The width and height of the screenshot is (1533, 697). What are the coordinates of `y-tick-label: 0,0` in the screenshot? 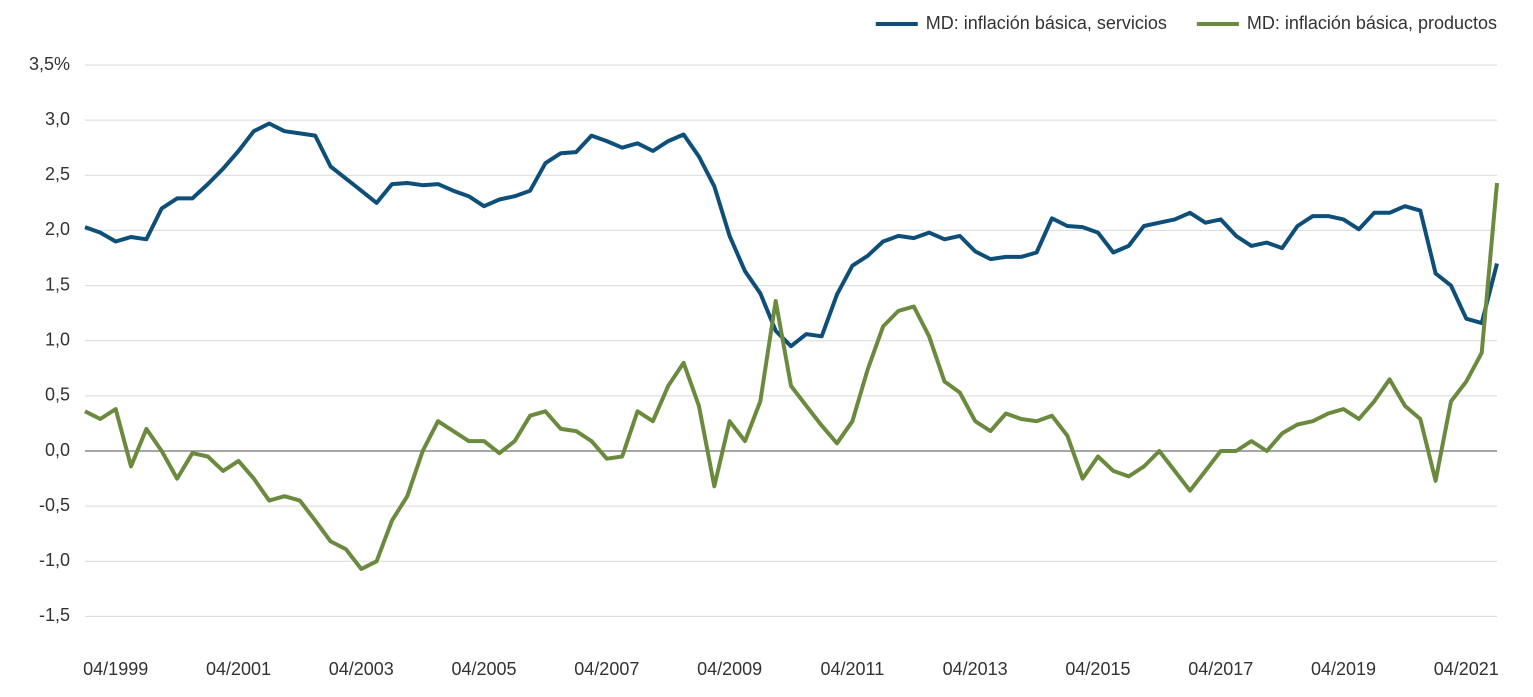 It's located at (57, 450).